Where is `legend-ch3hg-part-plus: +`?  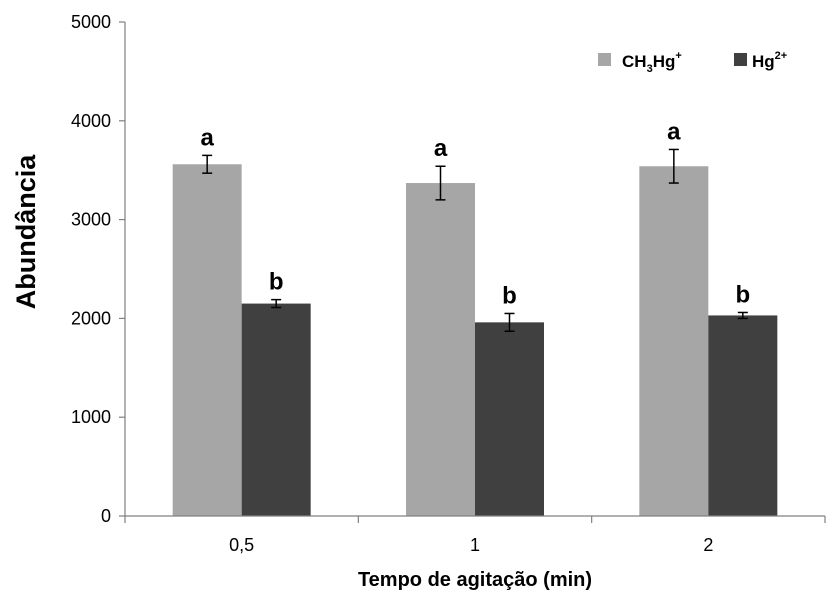 legend-ch3hg-part-plus: + is located at coordinates (678, 56).